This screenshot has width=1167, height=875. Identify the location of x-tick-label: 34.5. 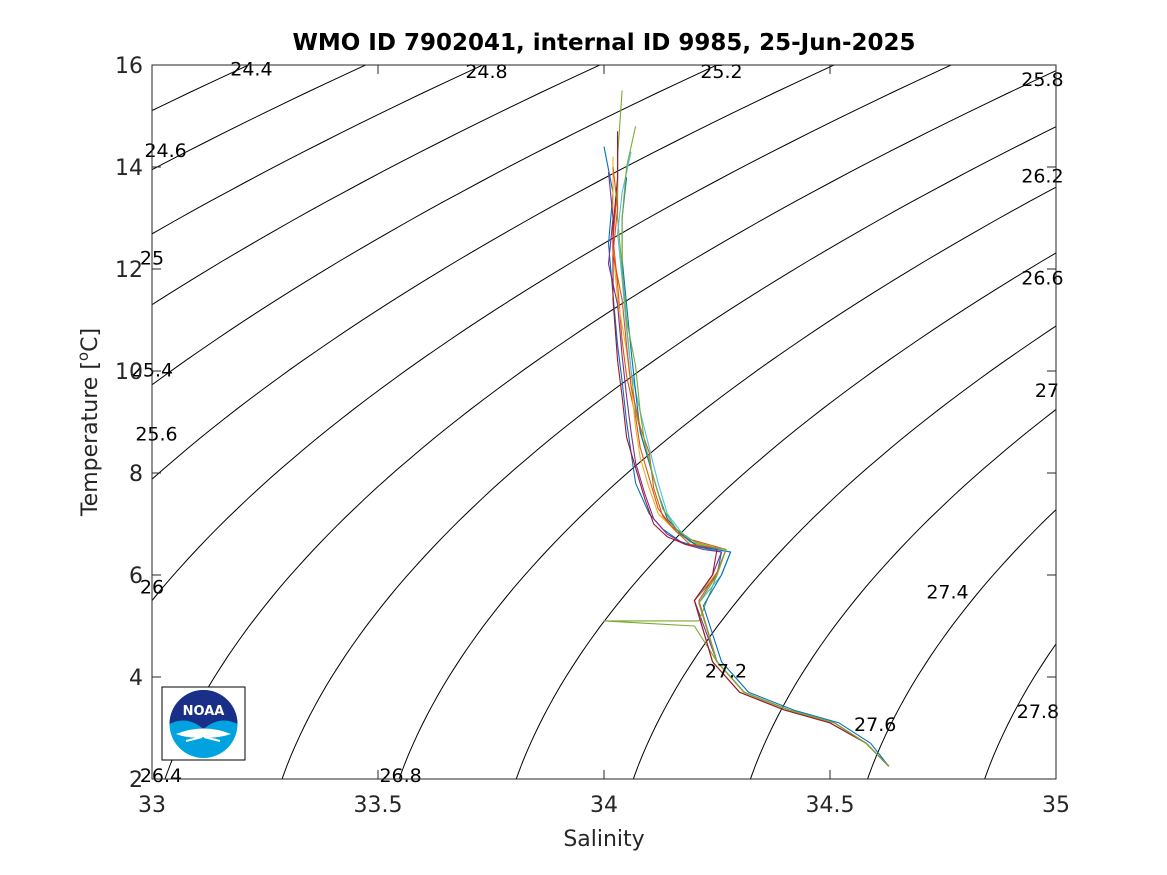
(830, 805).